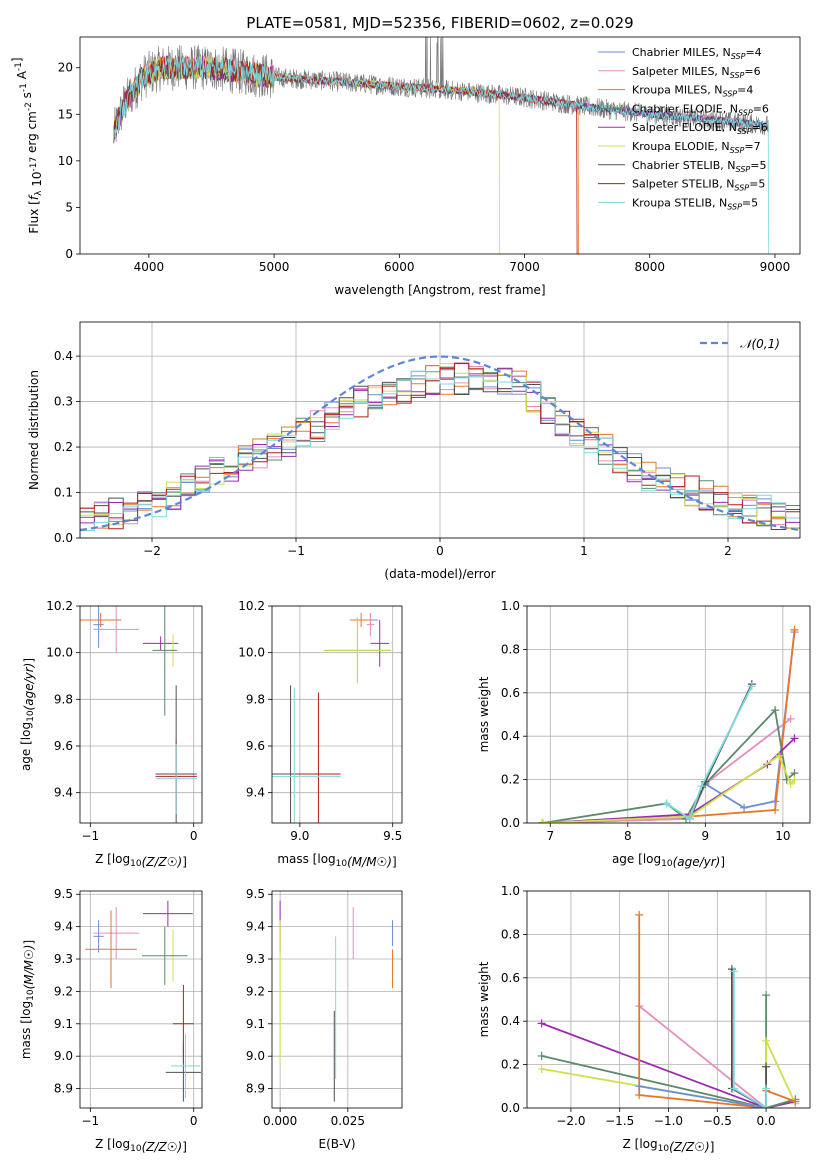  Describe the element at coordinates (255, 746) in the screenshot. I see `y-tick-label-1: 9.6` at that location.